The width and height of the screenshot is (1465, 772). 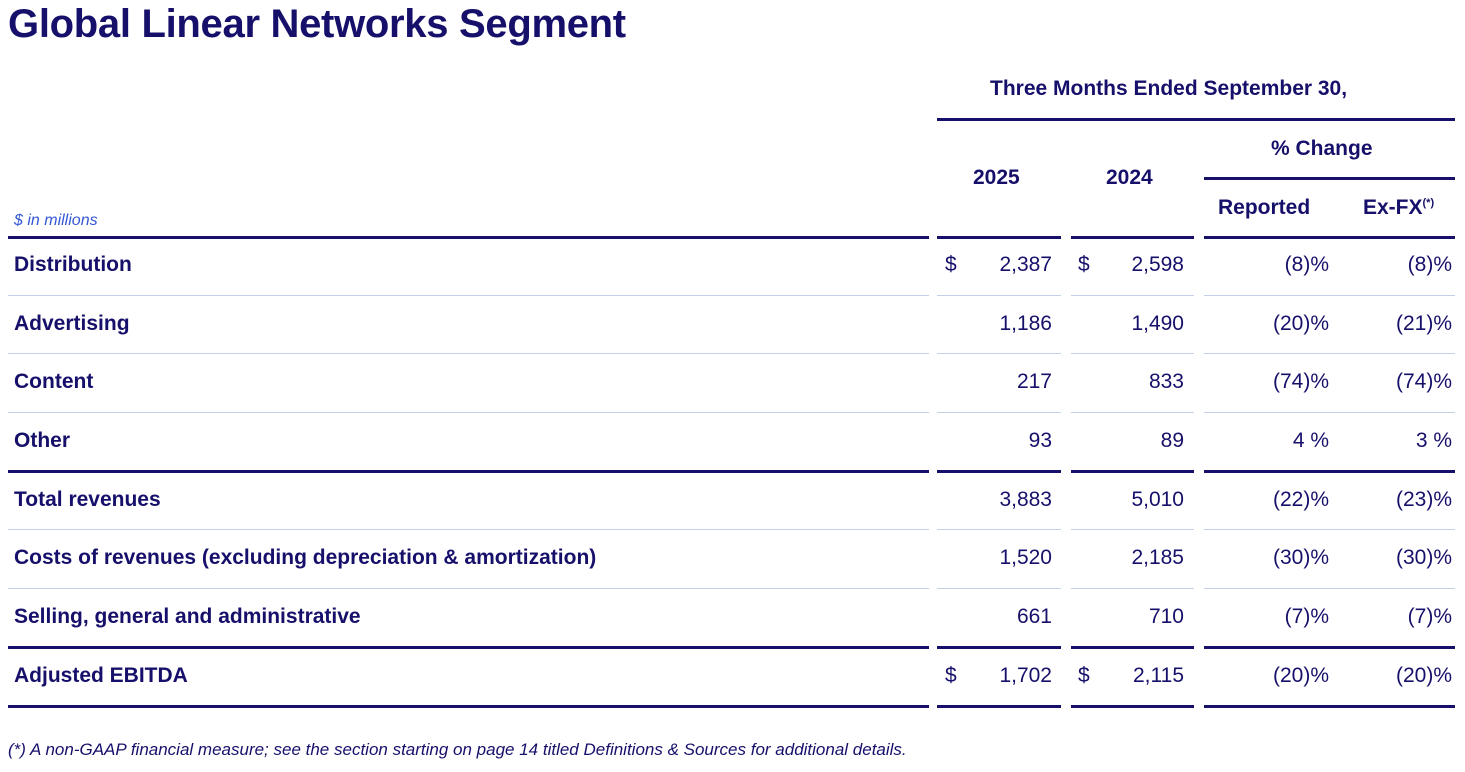 What do you see at coordinates (996, 177) in the screenshot?
I see `col-2025-header: 2025` at bounding box center [996, 177].